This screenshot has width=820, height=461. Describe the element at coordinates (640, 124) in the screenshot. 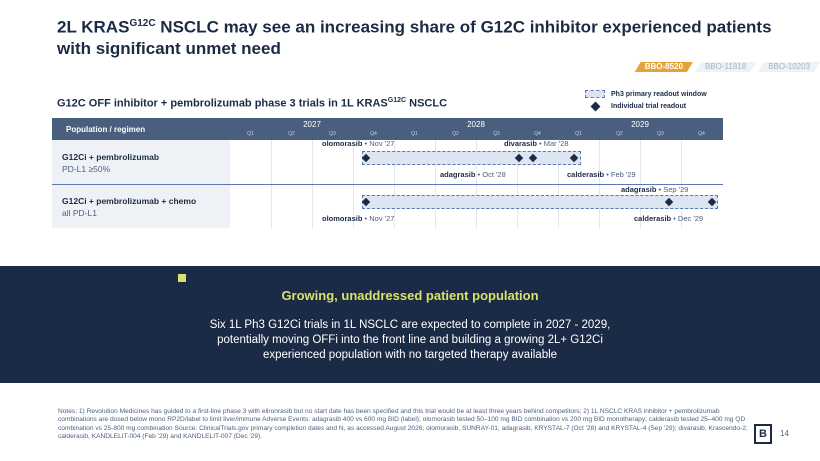

I see `year-2029: 2029` at that location.